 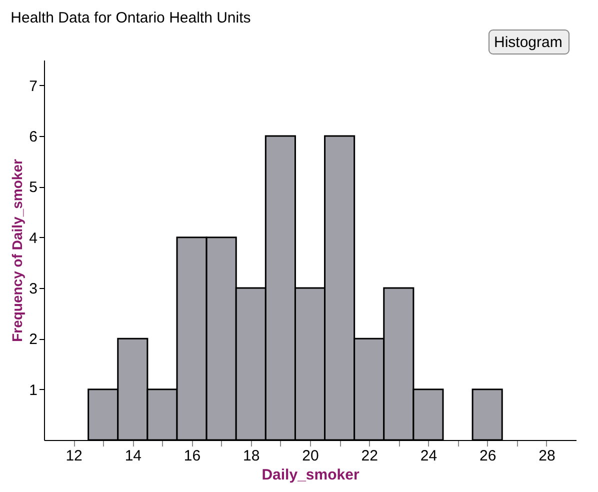 What do you see at coordinates (311, 475) in the screenshot?
I see `x-axis-title: Daily_smoker` at bounding box center [311, 475].